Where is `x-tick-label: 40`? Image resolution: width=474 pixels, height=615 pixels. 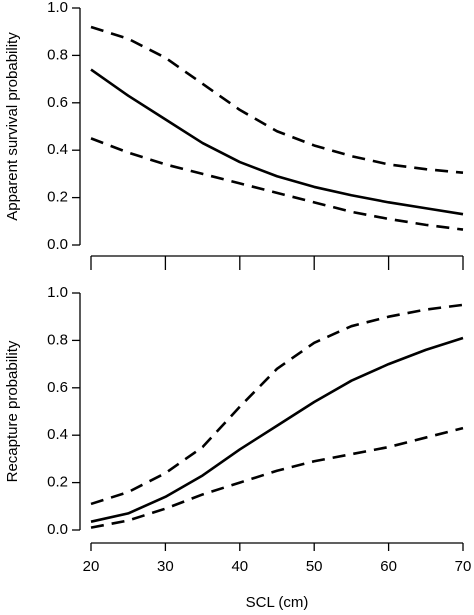 x-tick-label: 40 is located at coordinates (239, 566).